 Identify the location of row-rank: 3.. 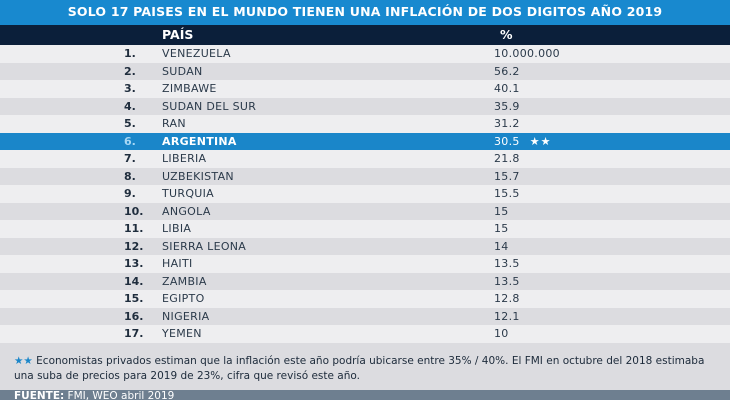
(130, 88).